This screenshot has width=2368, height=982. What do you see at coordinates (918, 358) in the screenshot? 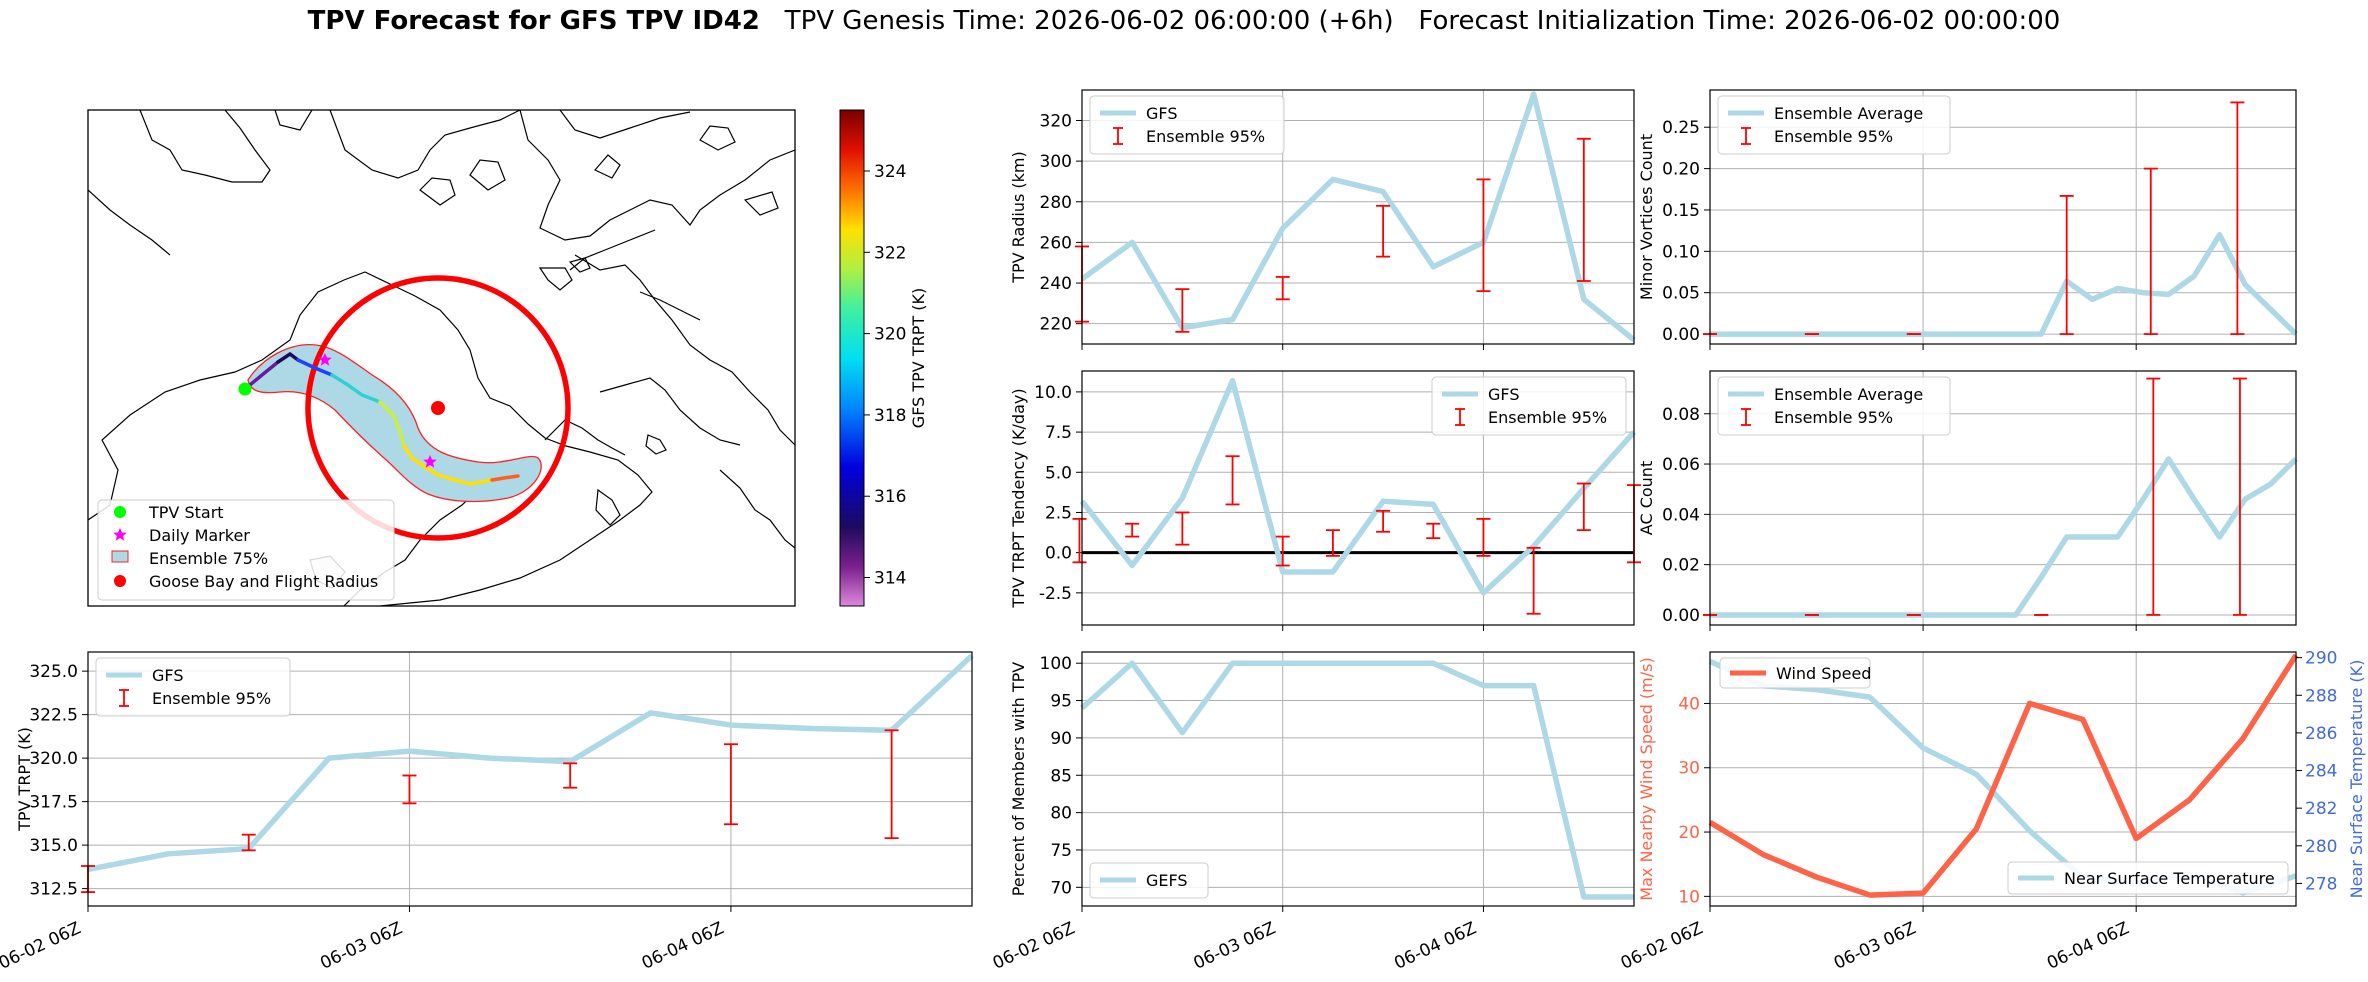
I see `colorbar-label: GFS TPV TRPT (K)` at bounding box center [918, 358].